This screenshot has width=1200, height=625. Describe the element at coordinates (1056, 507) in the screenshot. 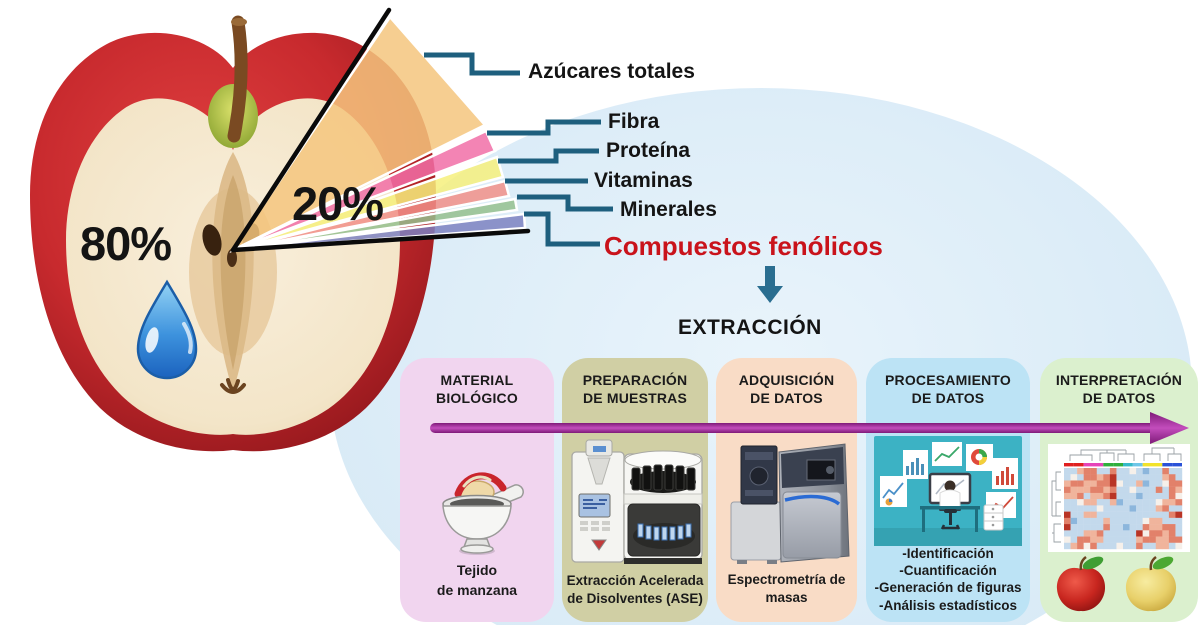

I see `dendrogram-left` at that location.